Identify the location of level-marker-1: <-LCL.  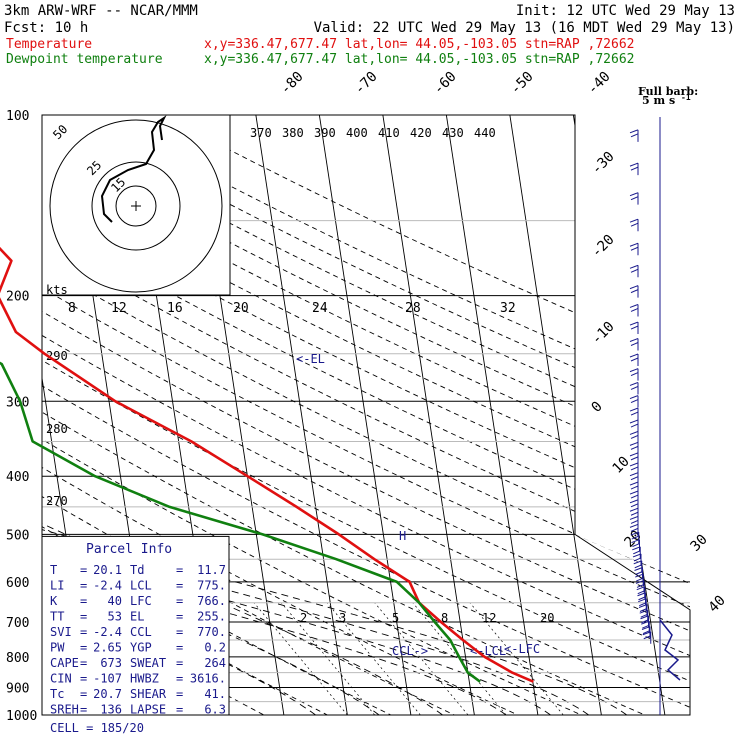
(488, 651).